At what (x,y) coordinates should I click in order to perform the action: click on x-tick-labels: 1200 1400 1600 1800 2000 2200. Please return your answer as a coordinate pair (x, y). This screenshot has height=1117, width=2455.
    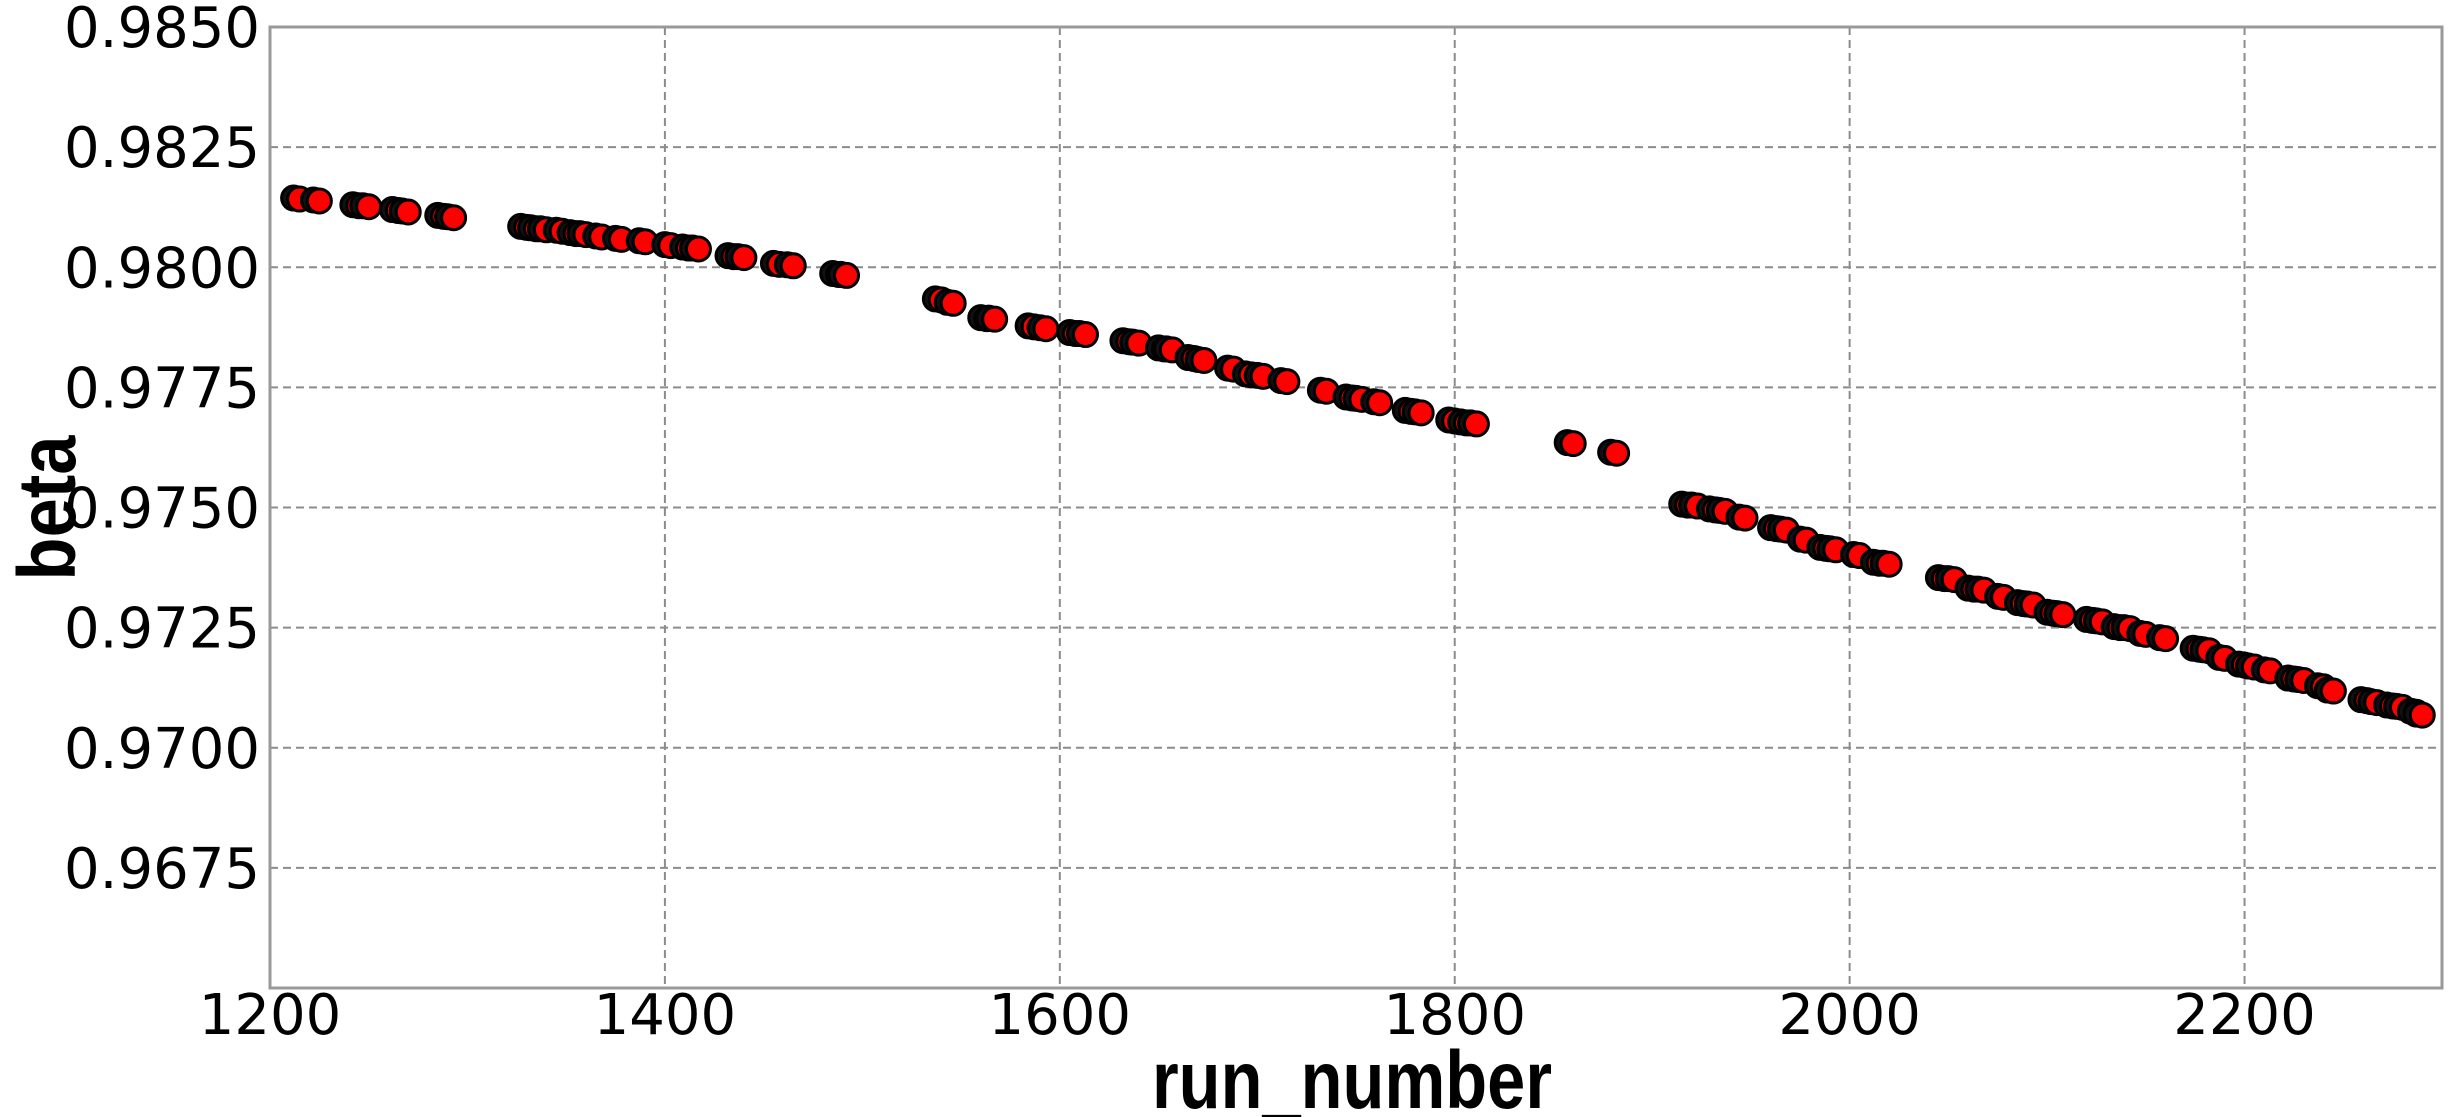
    Looking at the image, I should click on (1257, 1015).